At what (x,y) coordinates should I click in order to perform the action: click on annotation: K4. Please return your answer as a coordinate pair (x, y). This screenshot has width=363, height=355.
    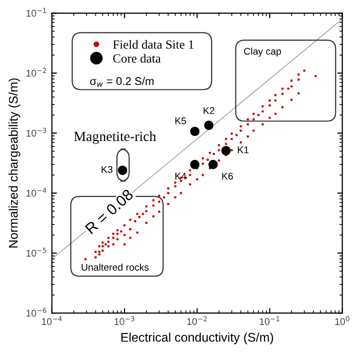
    Looking at the image, I should click on (180, 176).